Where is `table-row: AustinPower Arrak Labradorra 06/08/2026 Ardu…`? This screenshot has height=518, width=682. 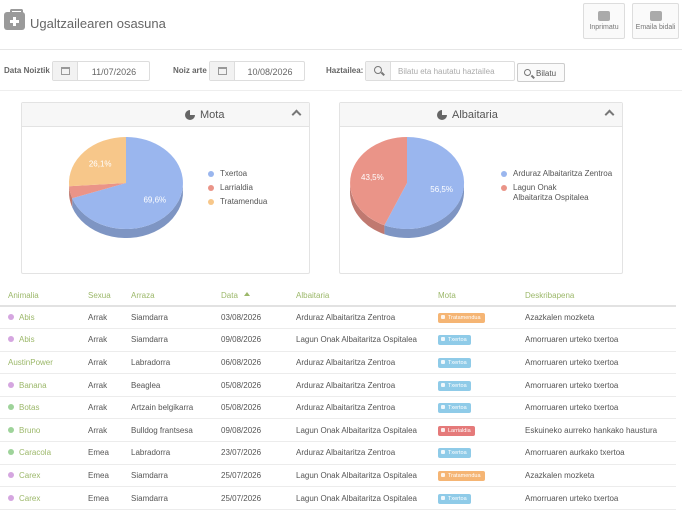 table-row: AustinPower Arrak Labradorra 06/08/2026 Ardu… is located at coordinates (338, 363).